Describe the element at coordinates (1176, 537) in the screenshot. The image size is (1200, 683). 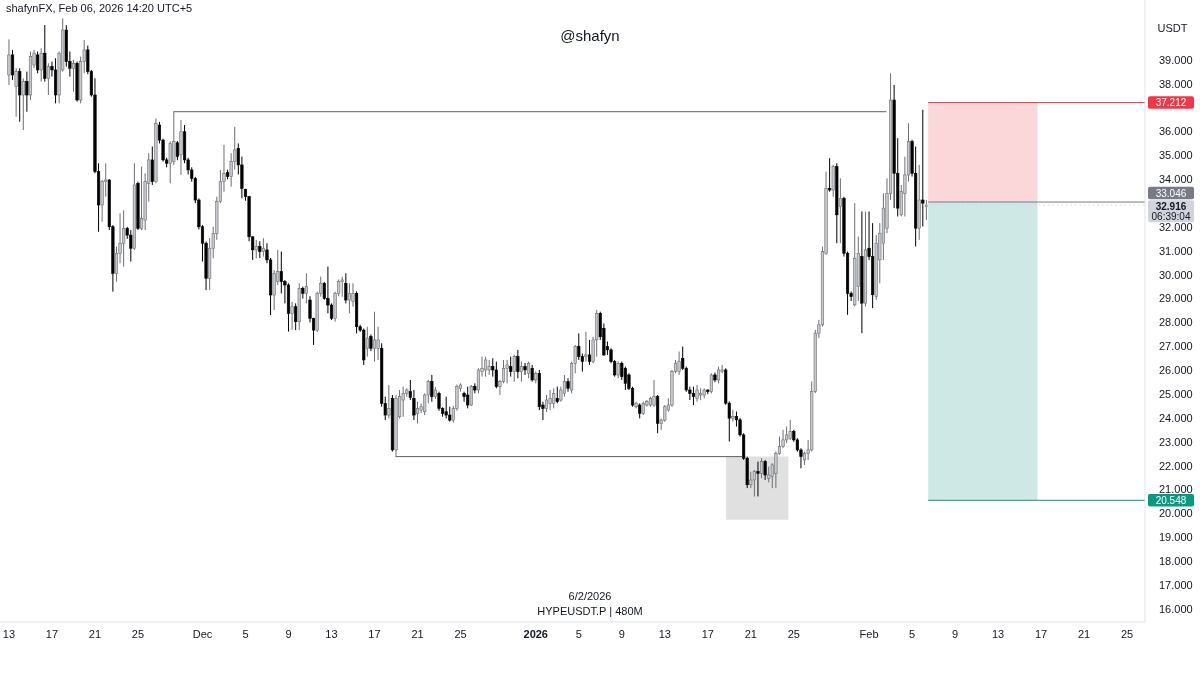
I see `y-tick-label: 19.000` at that location.